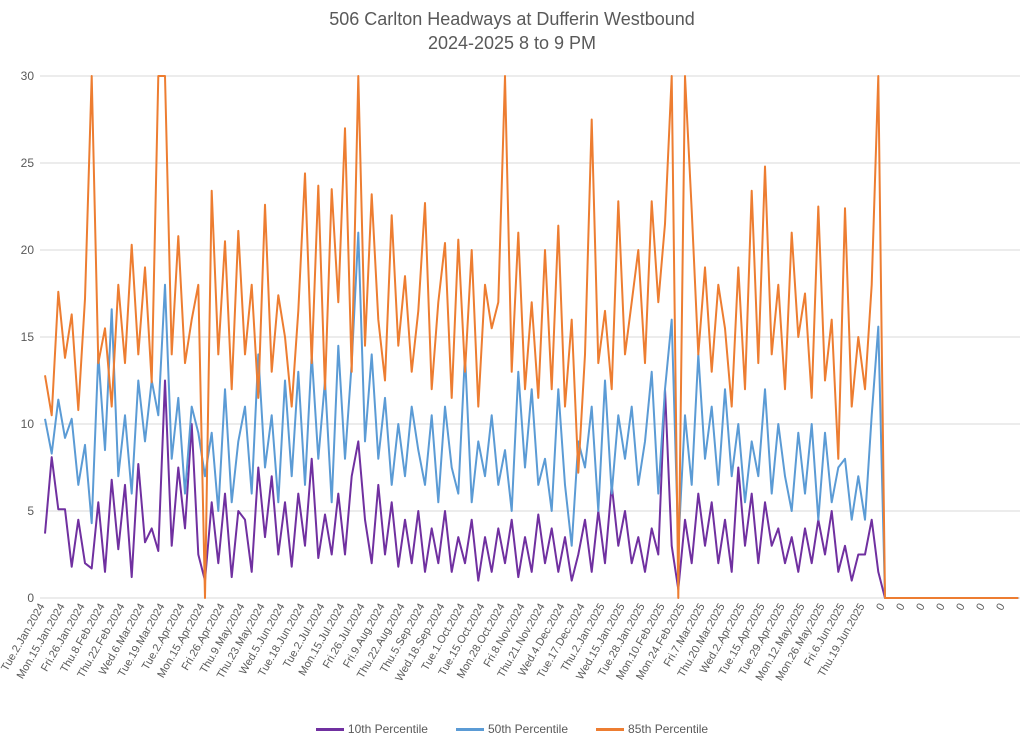  Describe the element at coordinates (387, 729) in the screenshot. I see `legend-label: 10th Percentile` at that location.